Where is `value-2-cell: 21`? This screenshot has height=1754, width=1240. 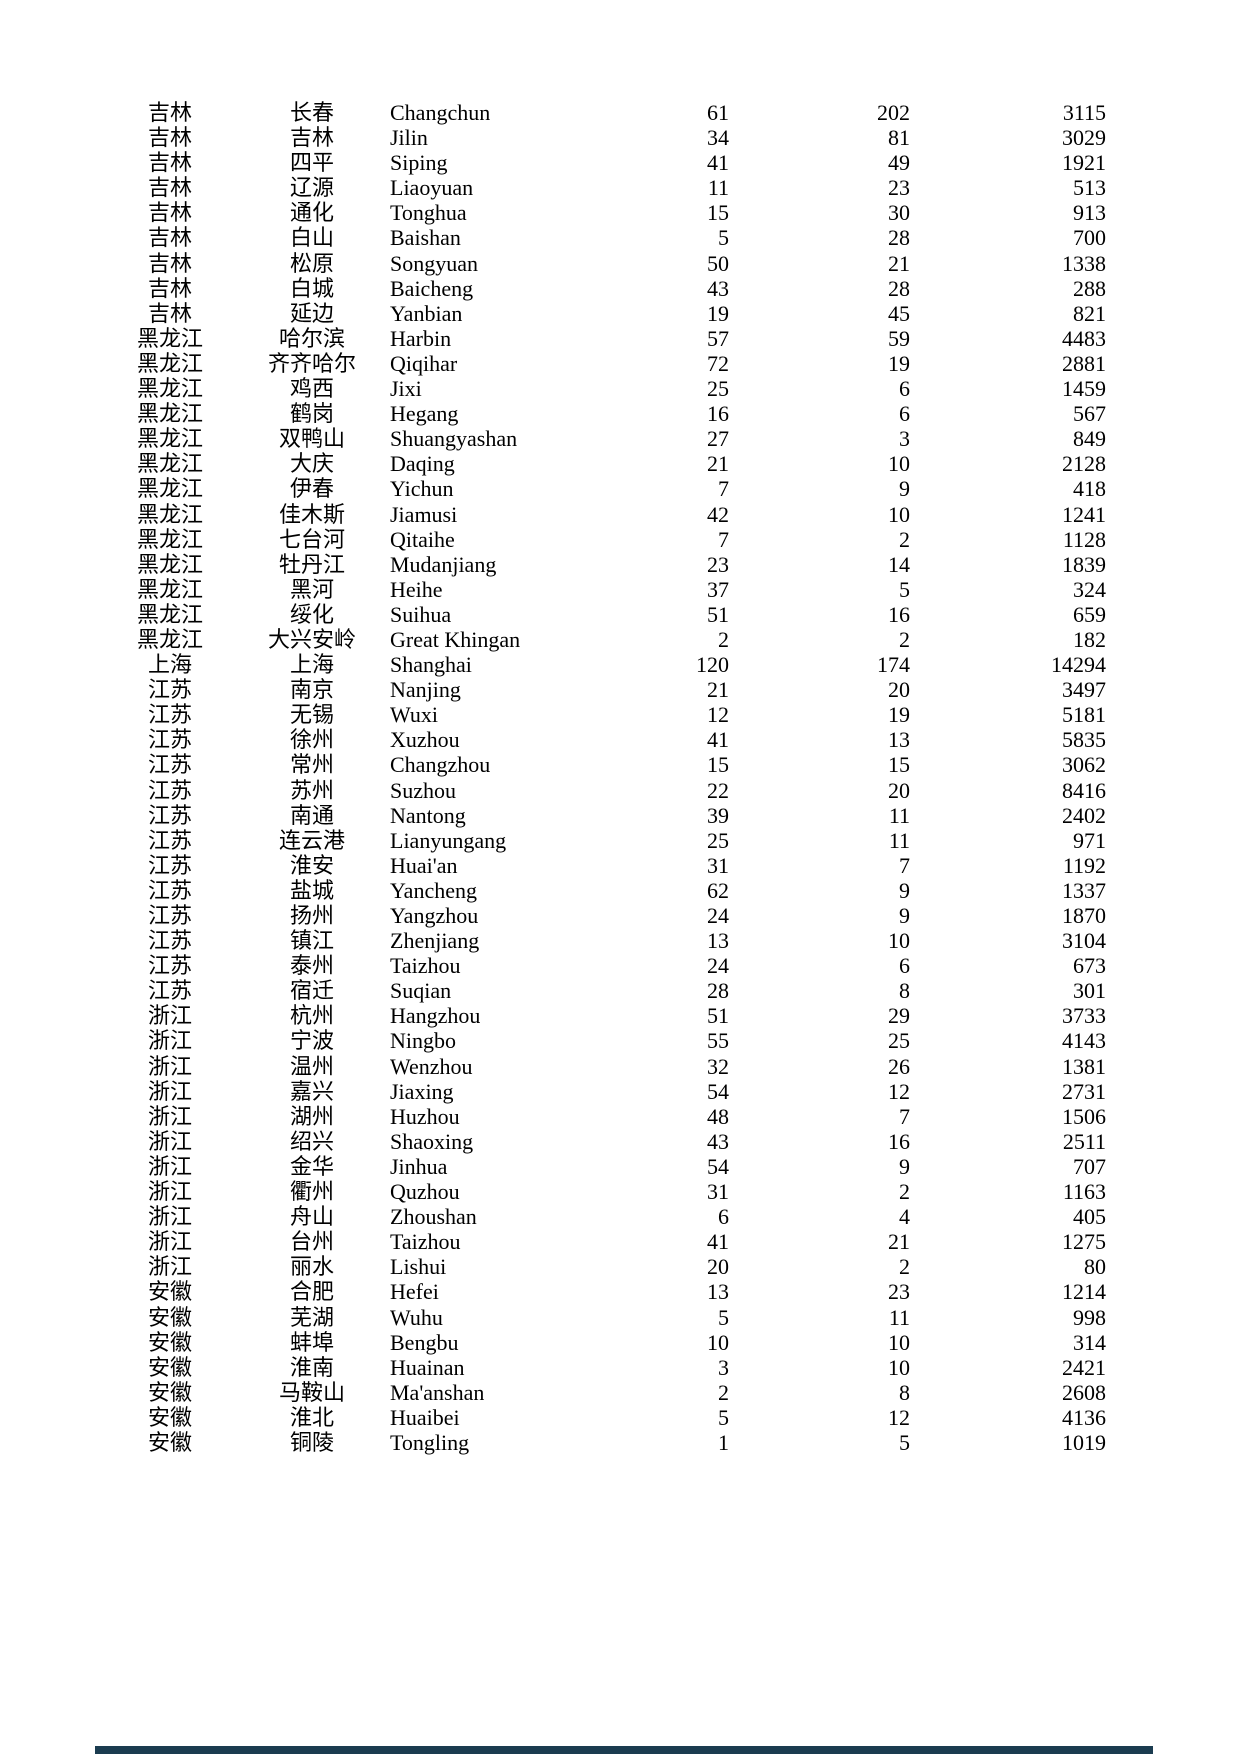 value-2-cell: 21 is located at coordinates (899, 263).